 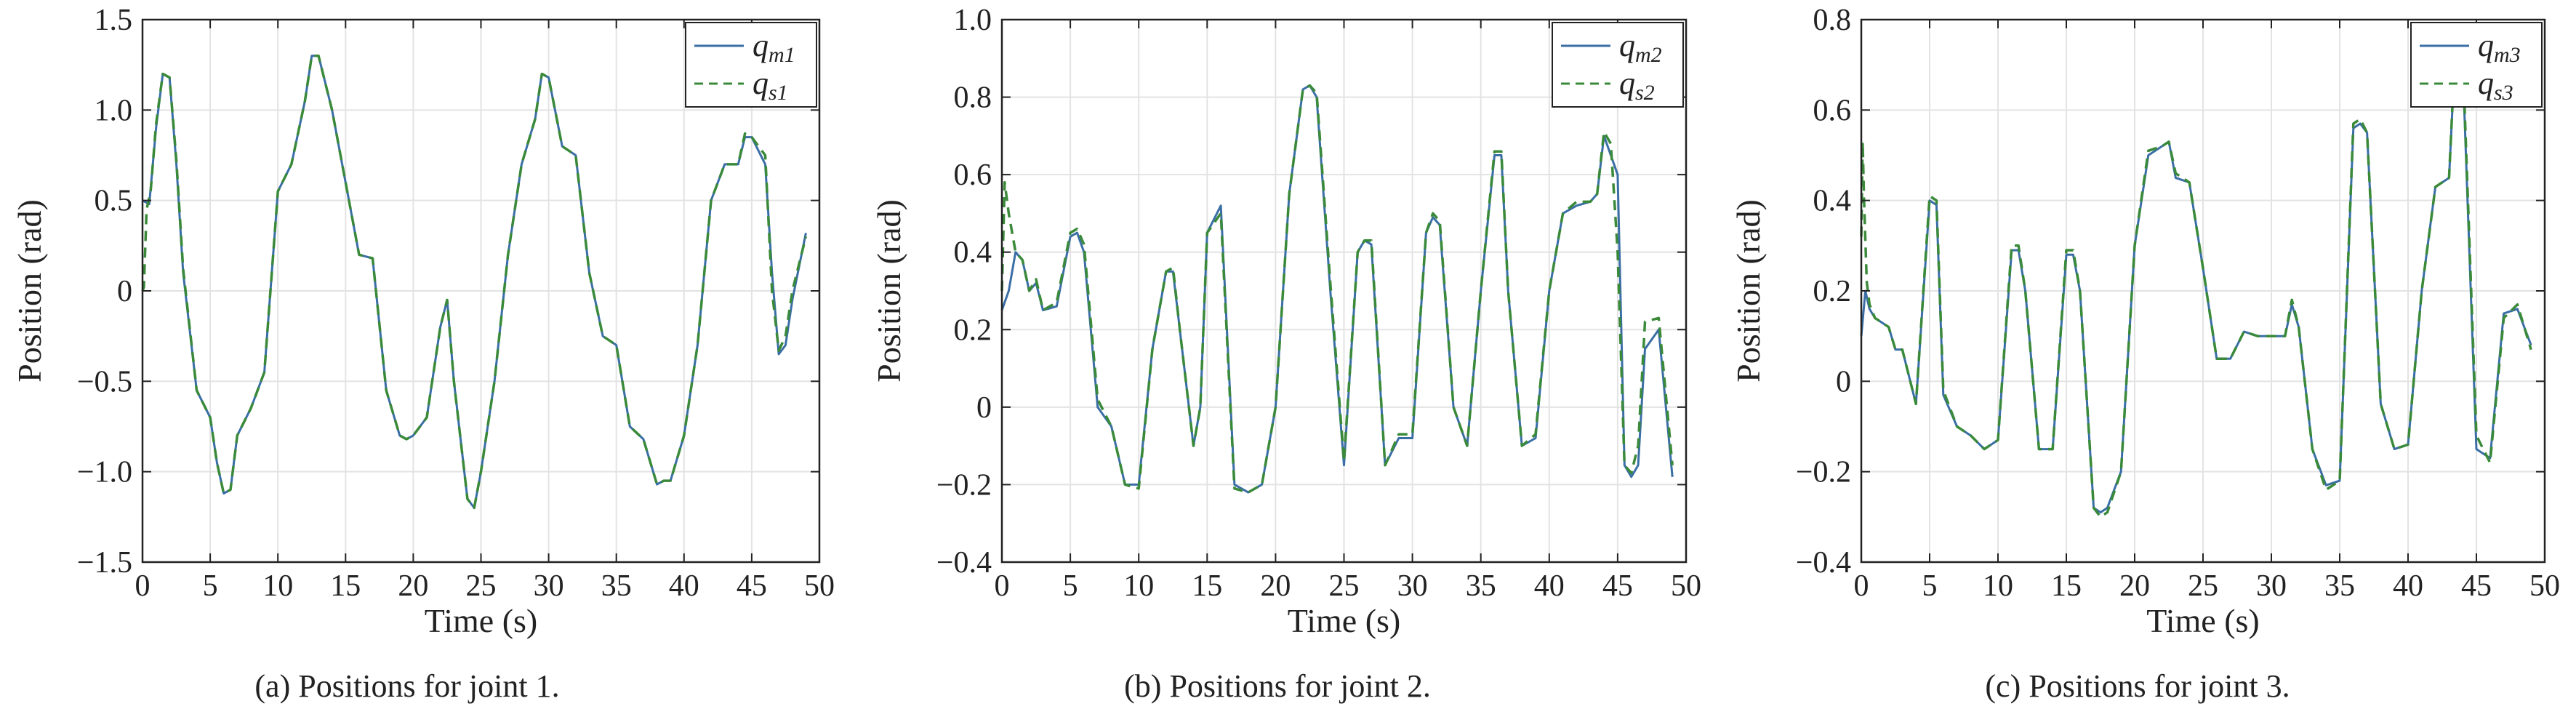 I want to click on y-tick-label: −1.5, so click(x=105, y=563).